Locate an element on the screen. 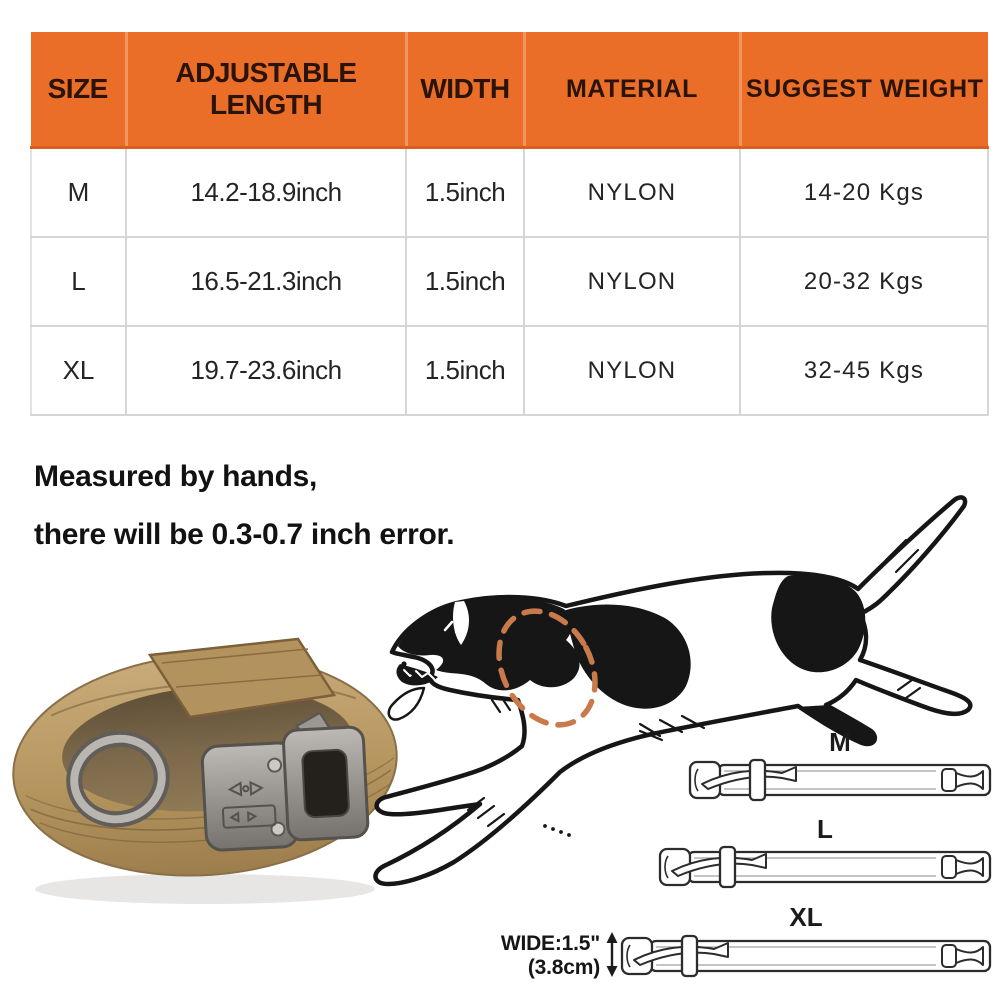 Image resolution: width=1000 pixels, height=1000 pixels. column-header-adjustable-length: ADJUSTABLE LENGTH is located at coordinates (265, 90).